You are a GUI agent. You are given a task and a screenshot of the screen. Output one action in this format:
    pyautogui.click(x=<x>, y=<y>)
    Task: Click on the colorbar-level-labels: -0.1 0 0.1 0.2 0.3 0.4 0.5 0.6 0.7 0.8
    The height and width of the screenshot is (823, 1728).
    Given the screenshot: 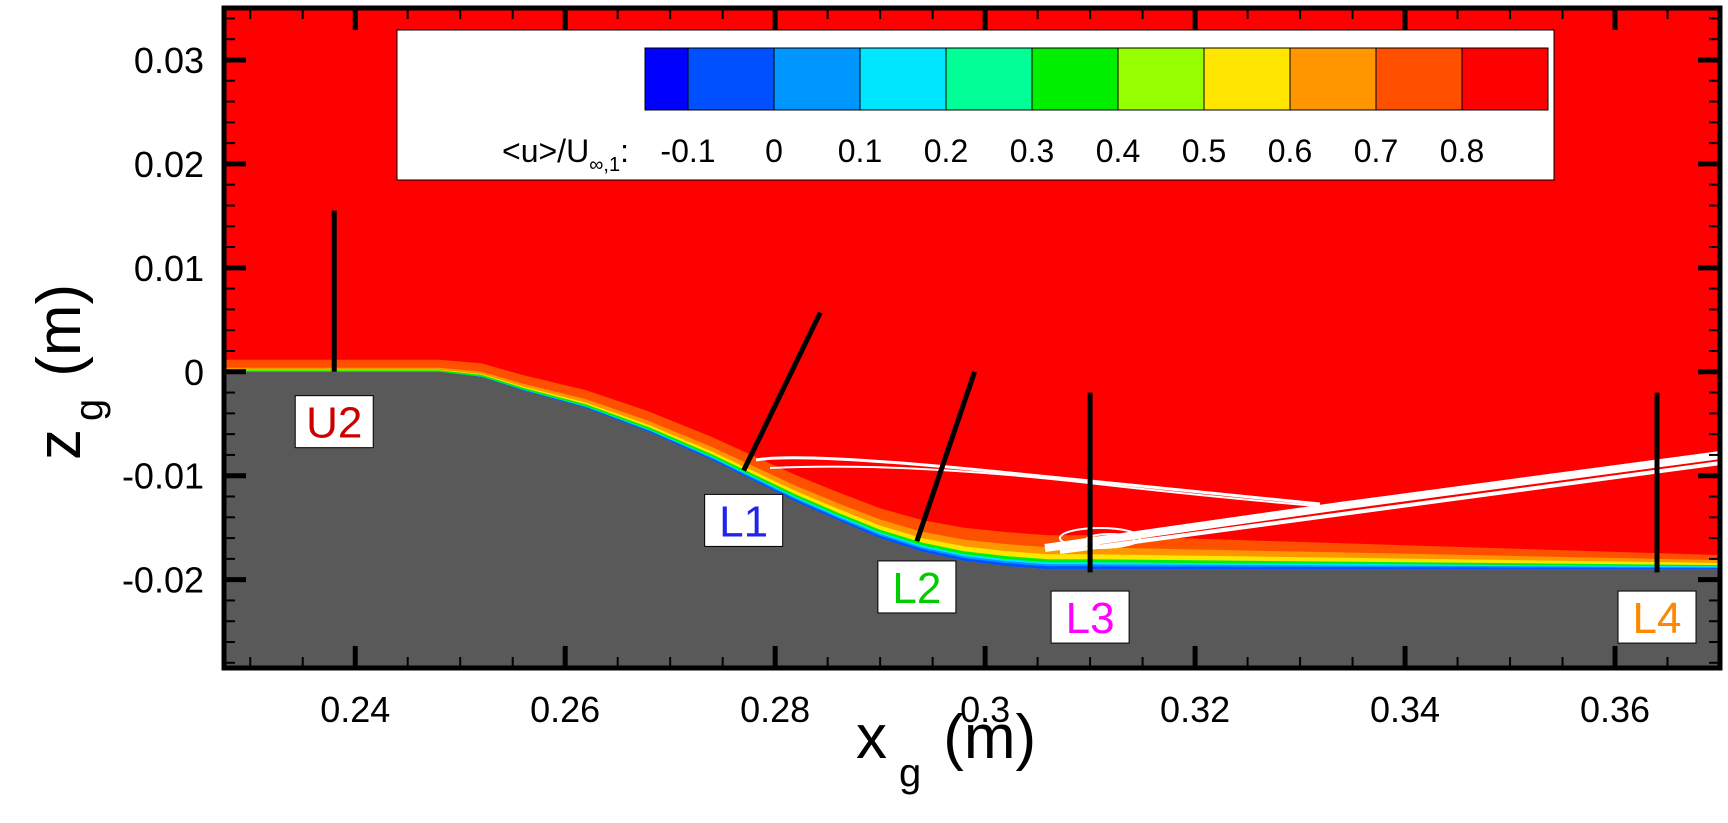 What is the action you would take?
    pyautogui.click(x=1072, y=151)
    